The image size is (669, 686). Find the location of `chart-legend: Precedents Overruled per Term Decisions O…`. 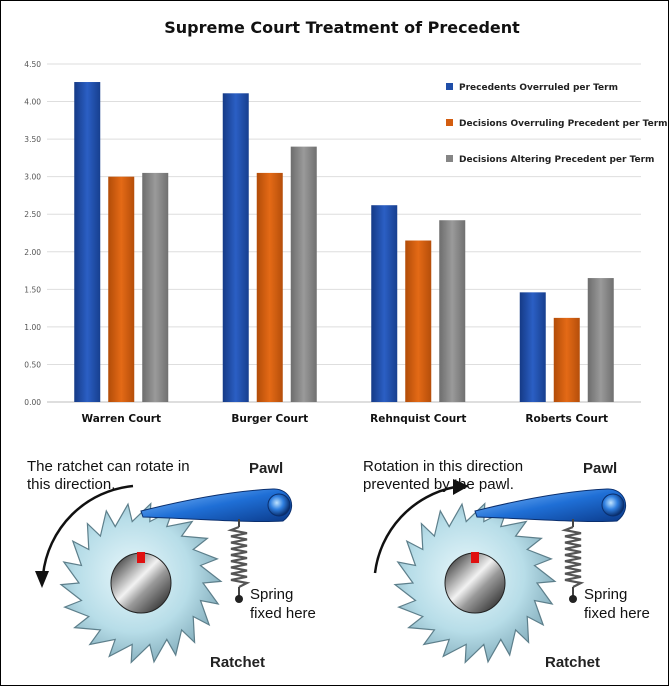

chart-legend: Precedents Overruled per Term Decisions O… is located at coordinates (557, 124).